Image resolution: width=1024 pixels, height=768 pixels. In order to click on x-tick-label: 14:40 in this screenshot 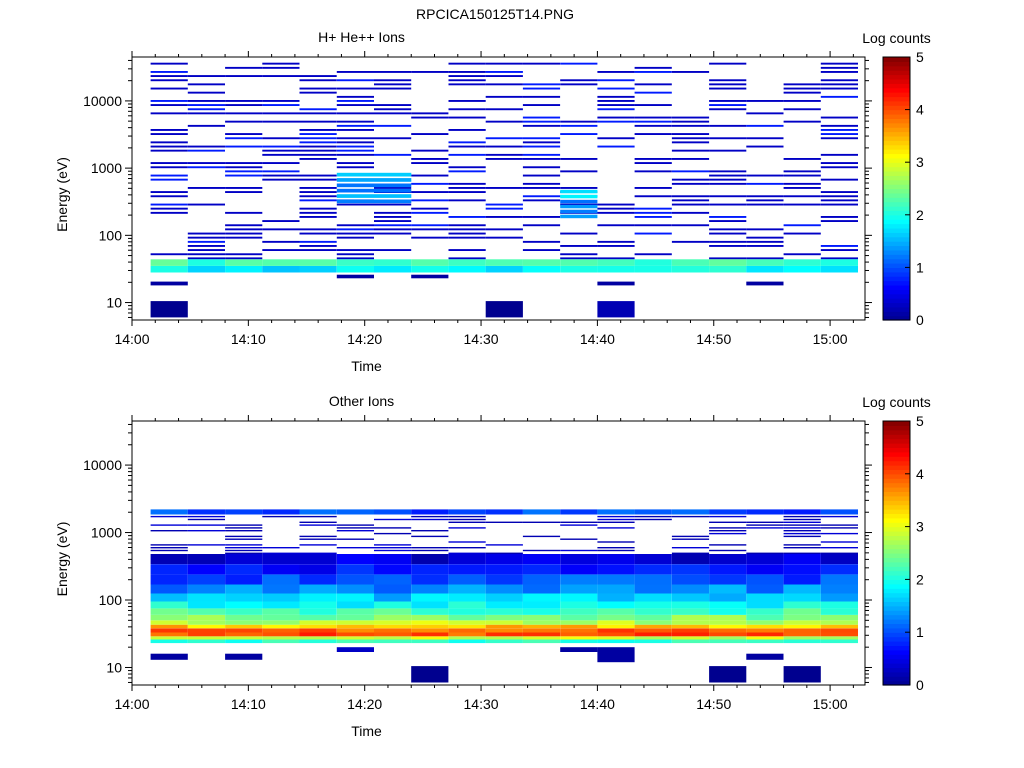, I will do `click(597, 704)`.